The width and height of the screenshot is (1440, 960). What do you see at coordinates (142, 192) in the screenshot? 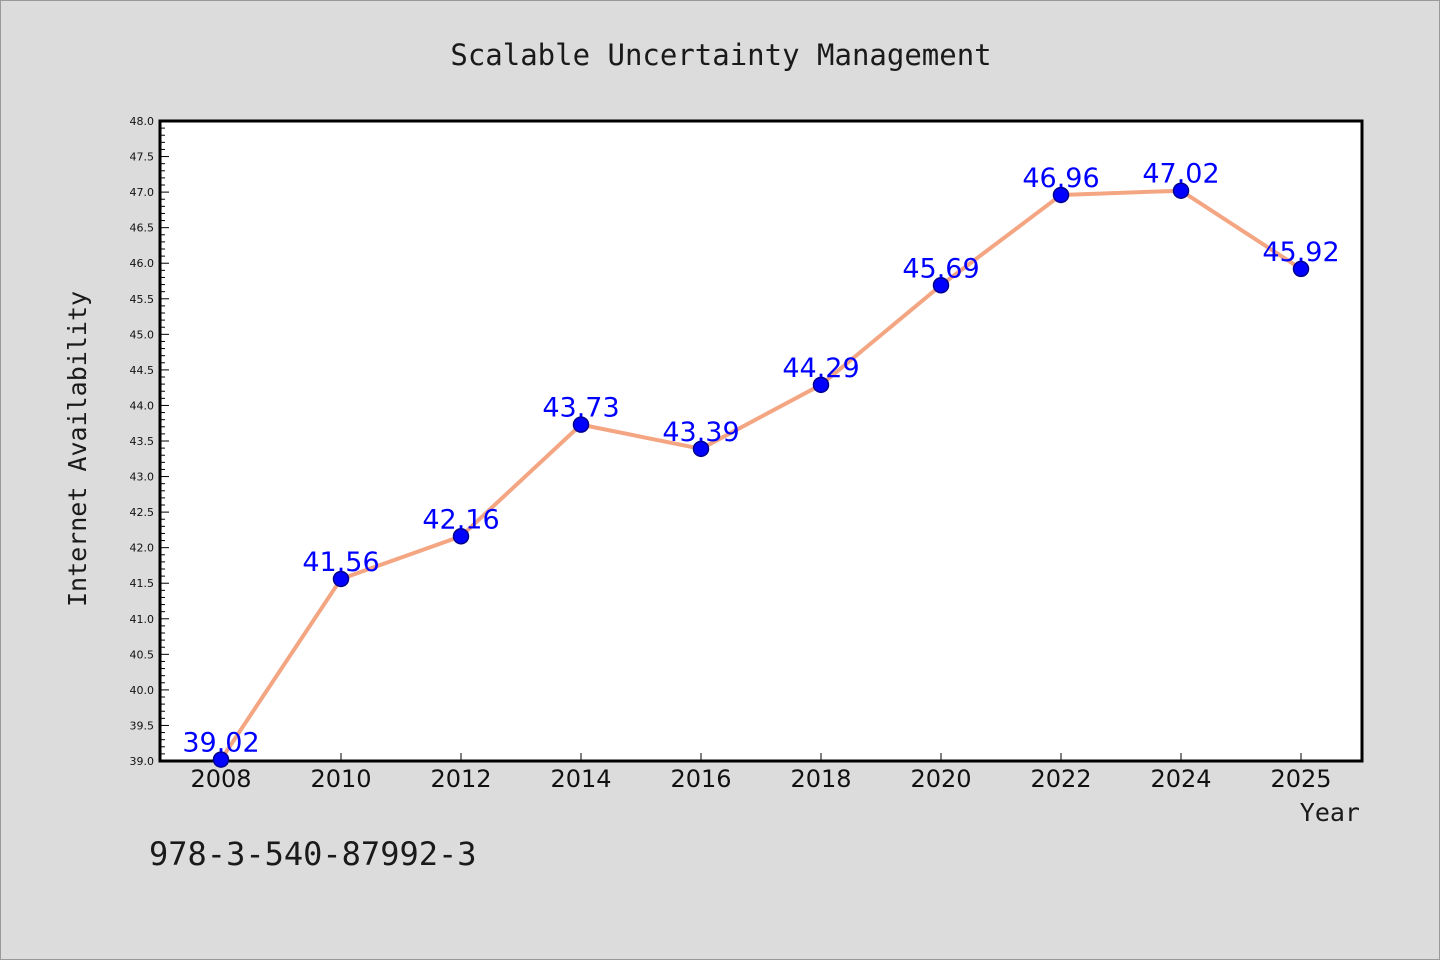
I see `y-tick-label: 47.0` at bounding box center [142, 192].